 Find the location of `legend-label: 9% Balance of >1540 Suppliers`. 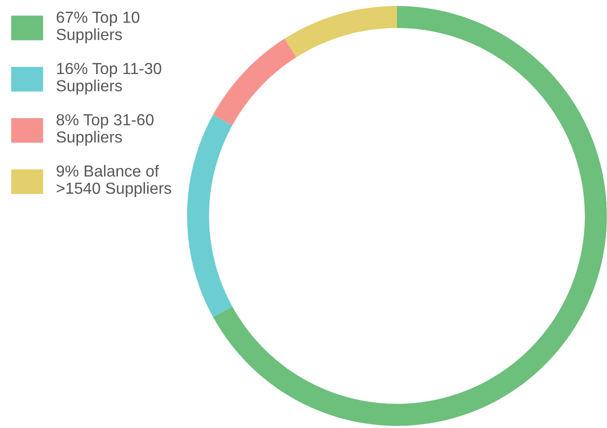

legend-label: 9% Balance of >1540 Suppliers is located at coordinates (114, 181).